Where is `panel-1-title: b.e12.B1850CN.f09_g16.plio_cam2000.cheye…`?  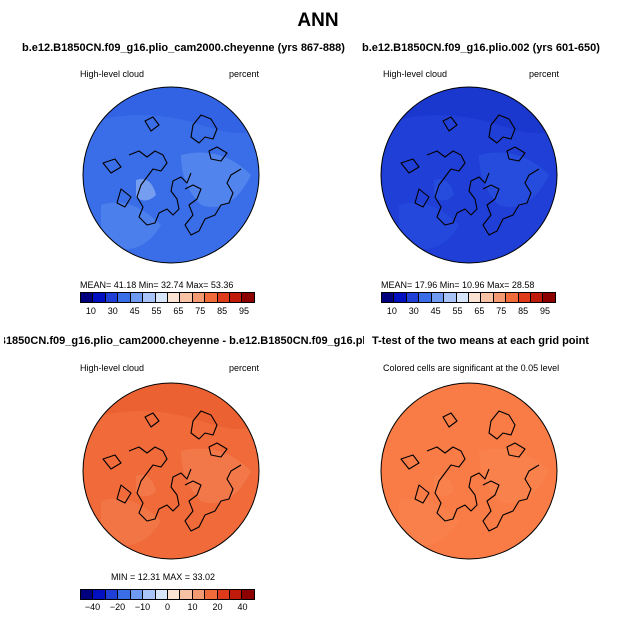 panel-1-title: b.e12.B1850CN.f09_g16.plio_cam2000.cheye… is located at coordinates (183, 48).